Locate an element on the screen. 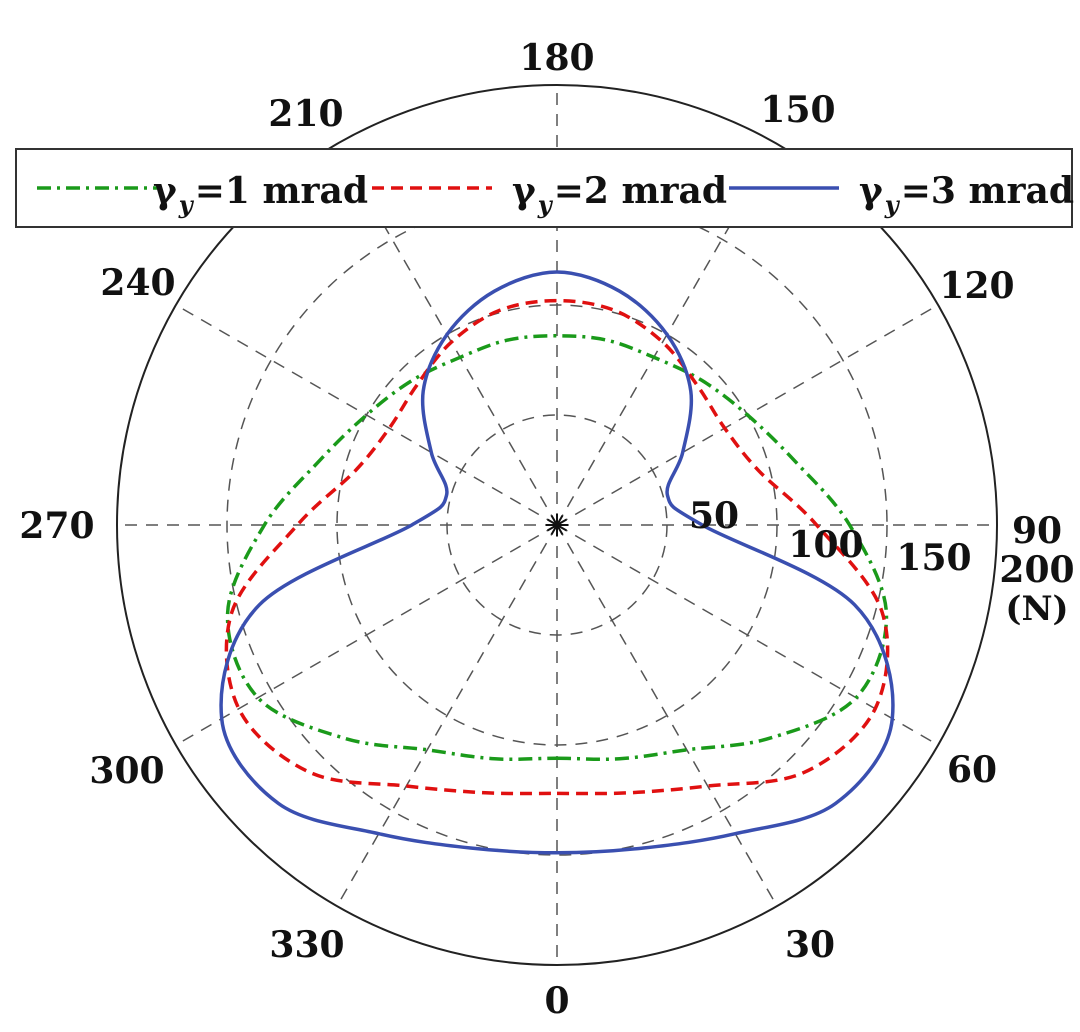 The image size is (1080, 1032). angular-tick-90: 90 is located at coordinates (1037, 531).